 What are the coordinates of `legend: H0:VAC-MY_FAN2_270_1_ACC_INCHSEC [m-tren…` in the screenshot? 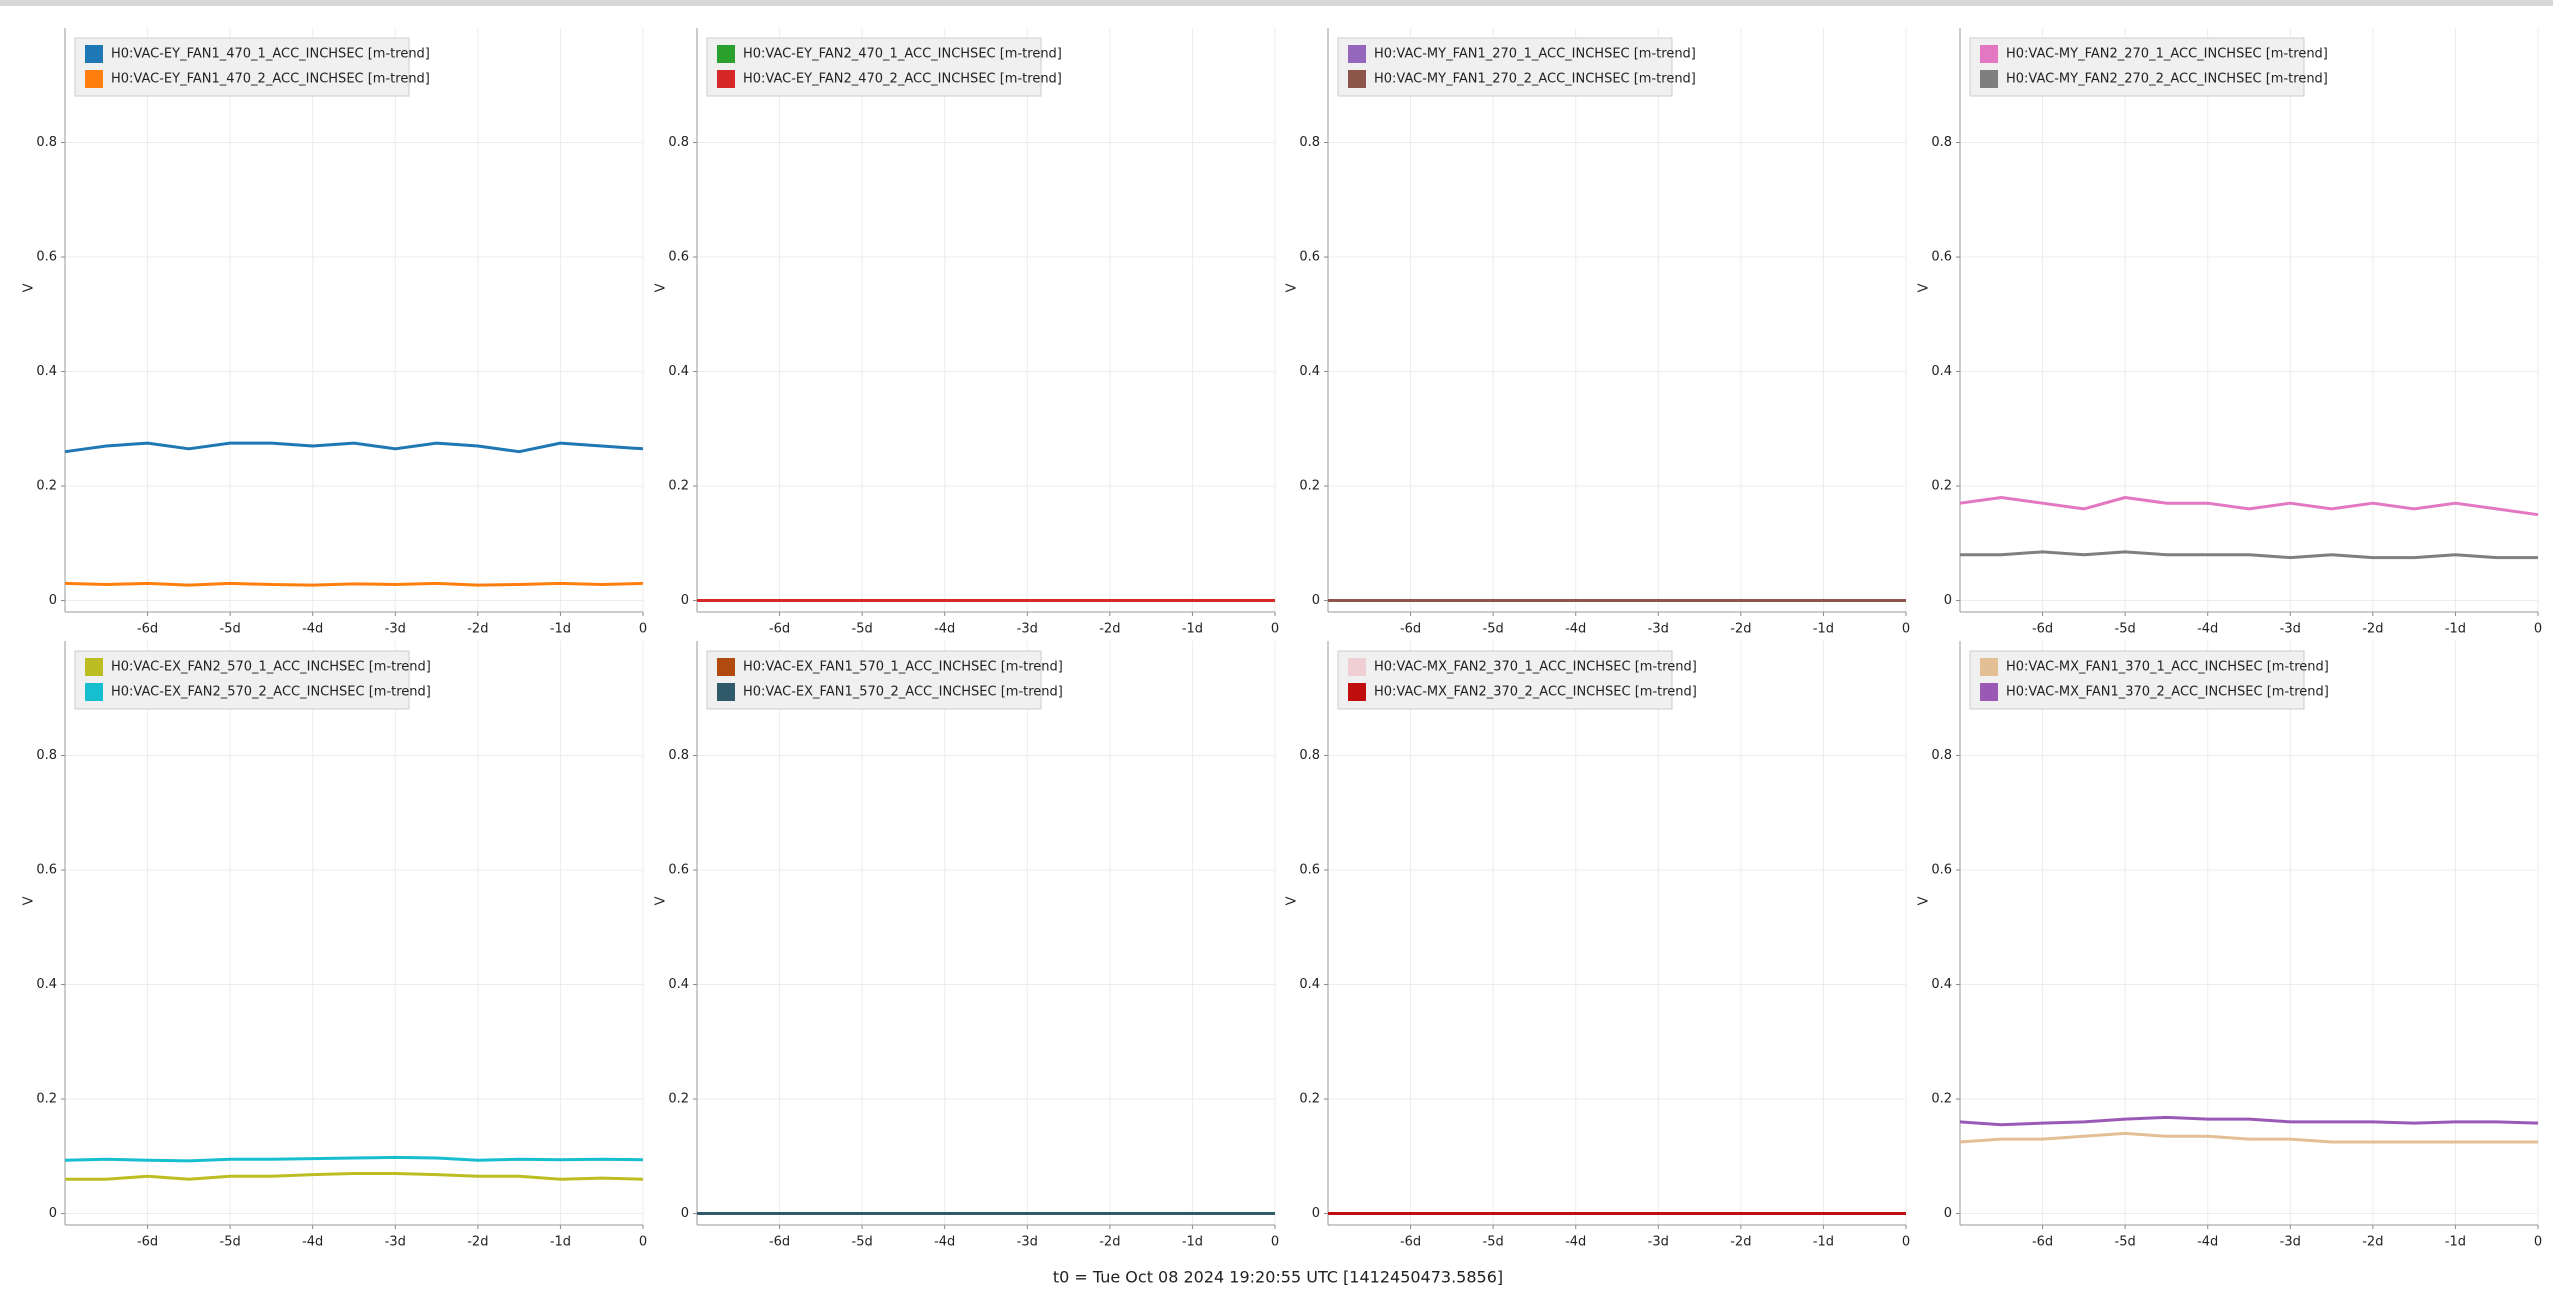 It's located at (2148, 67).